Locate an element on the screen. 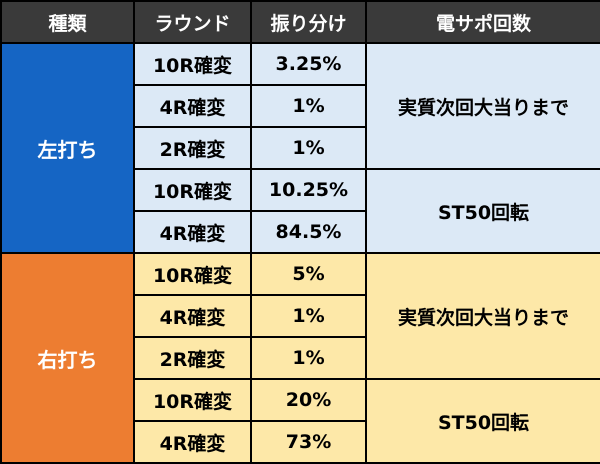 This screenshot has width=600, height=464. percent-cell: 5% is located at coordinates (308, 274).